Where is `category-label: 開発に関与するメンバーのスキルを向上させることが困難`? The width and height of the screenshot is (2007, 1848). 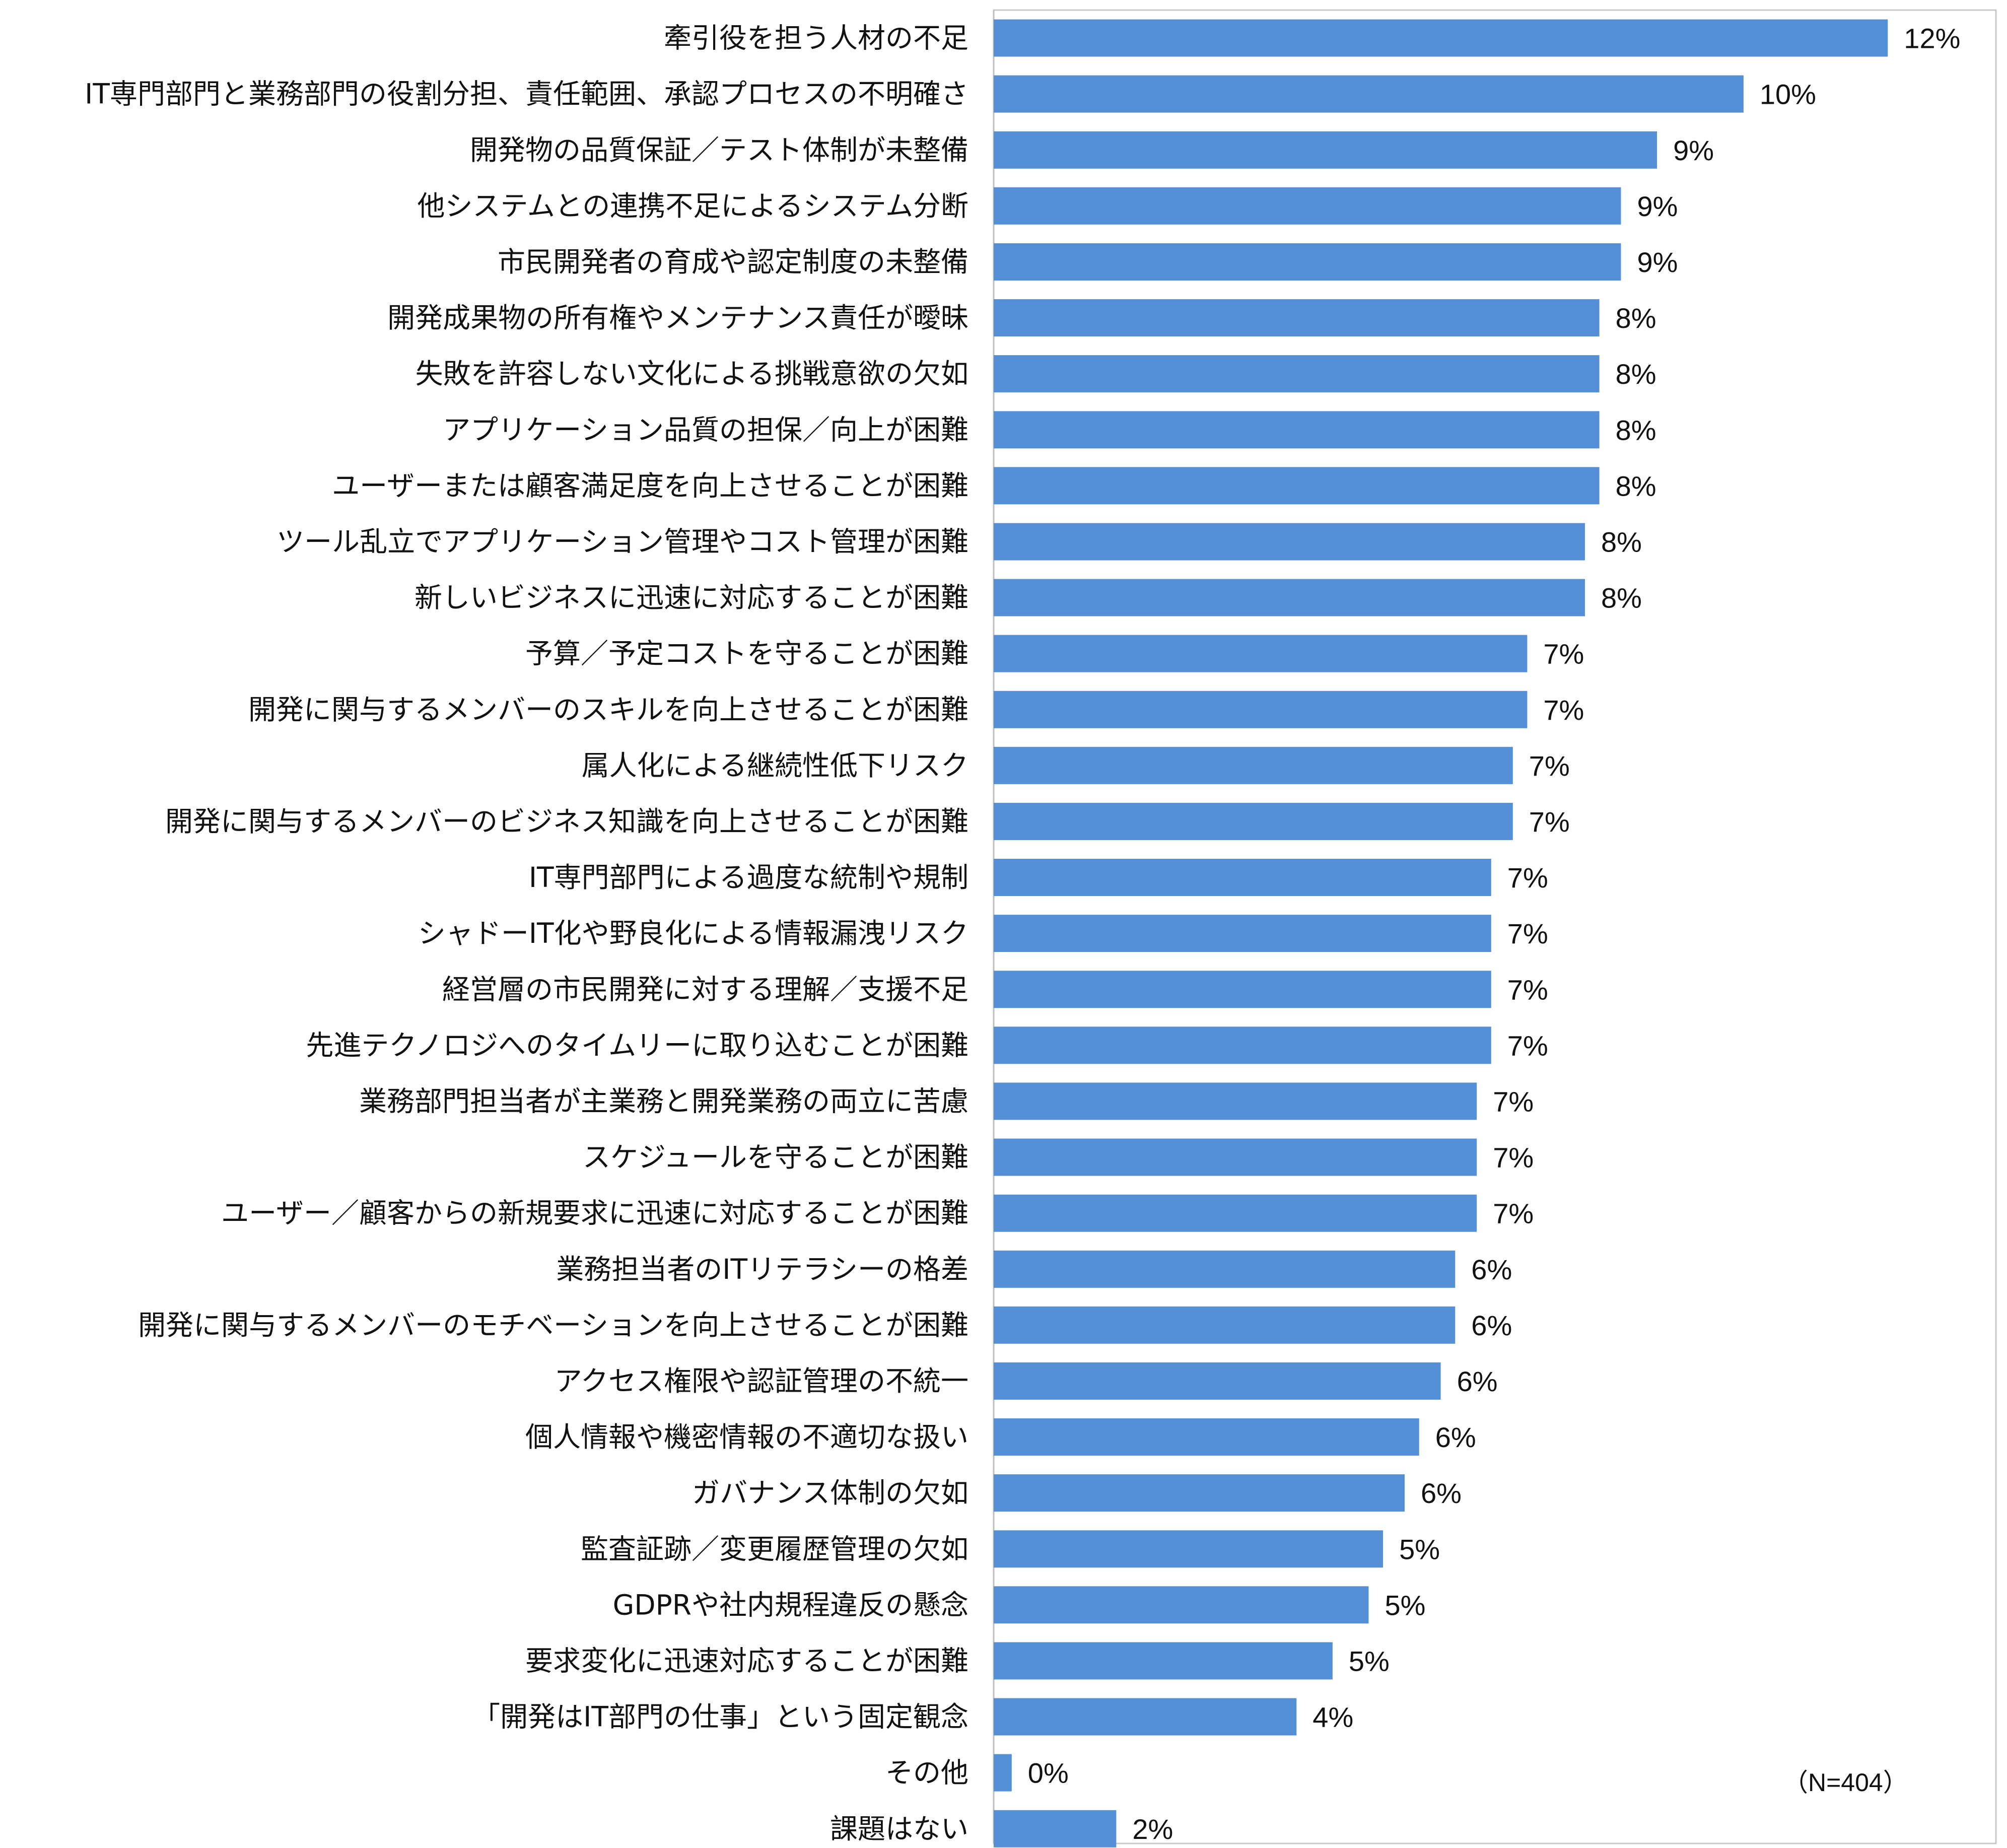
category-label: 開発に関与するメンバーのスキルを向上させることが困難 is located at coordinates (608, 710).